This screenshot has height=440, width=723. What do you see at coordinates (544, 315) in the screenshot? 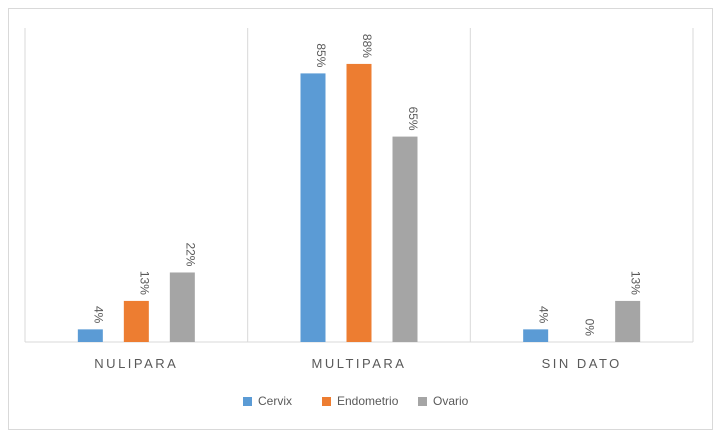
I see `data-label-cervix-2: 4%` at bounding box center [544, 315].